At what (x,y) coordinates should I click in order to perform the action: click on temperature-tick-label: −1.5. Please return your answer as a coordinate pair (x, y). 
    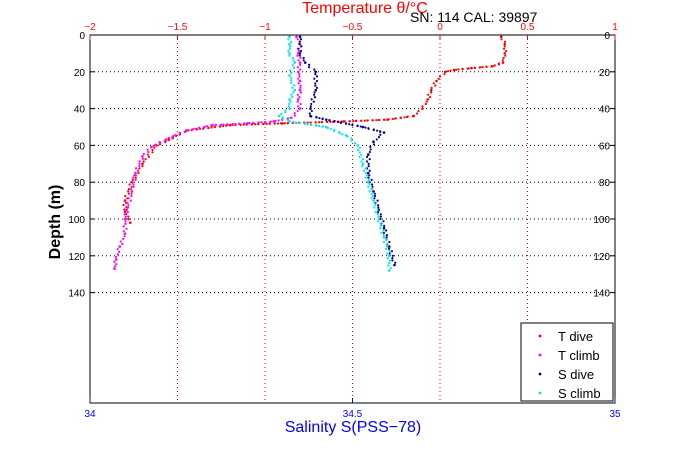
    Looking at the image, I should click on (178, 27).